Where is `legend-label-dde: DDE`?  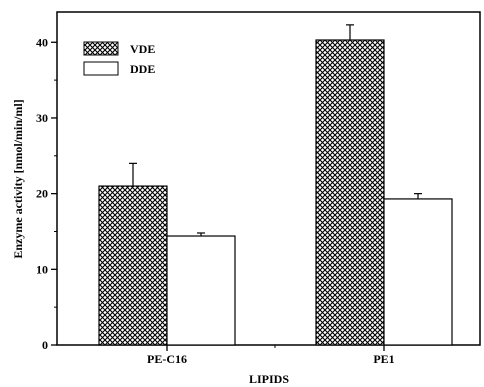 legend-label-dde: DDE is located at coordinates (142, 69).